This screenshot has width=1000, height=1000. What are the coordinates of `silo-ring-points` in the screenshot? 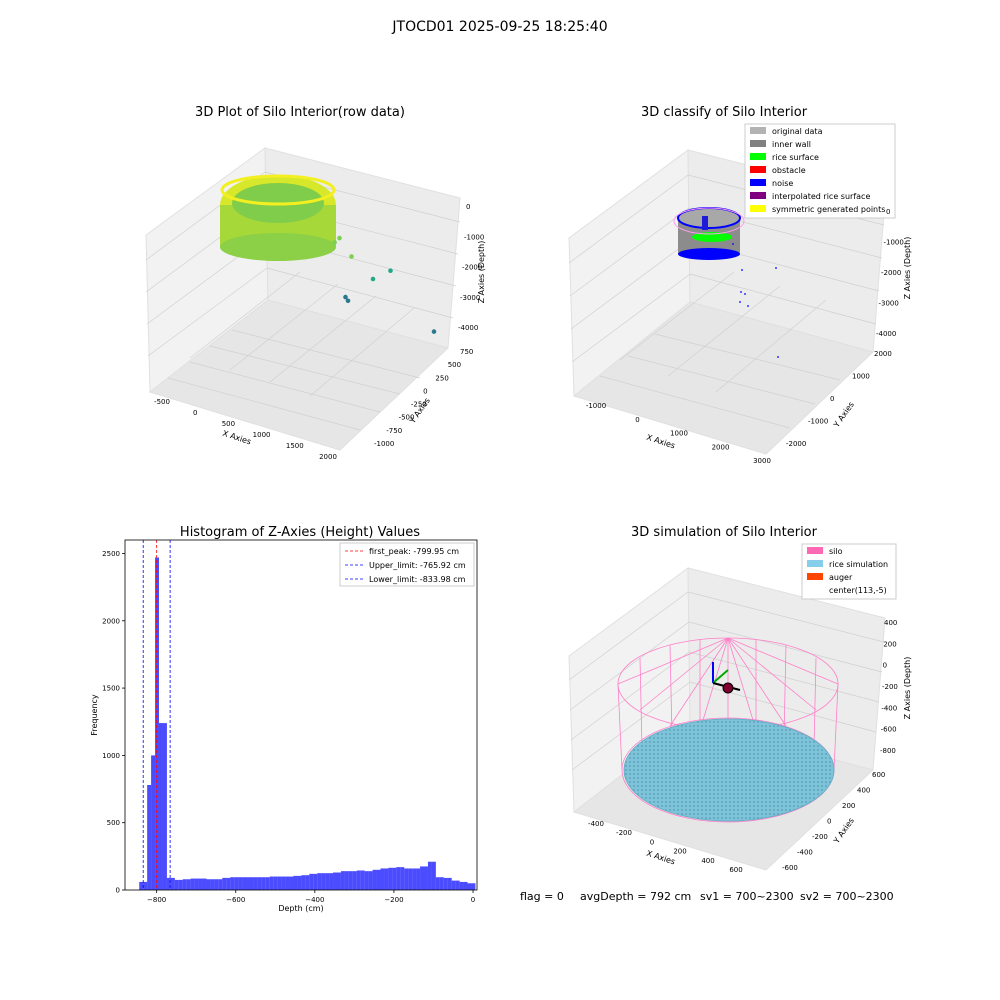 It's located at (278, 217).